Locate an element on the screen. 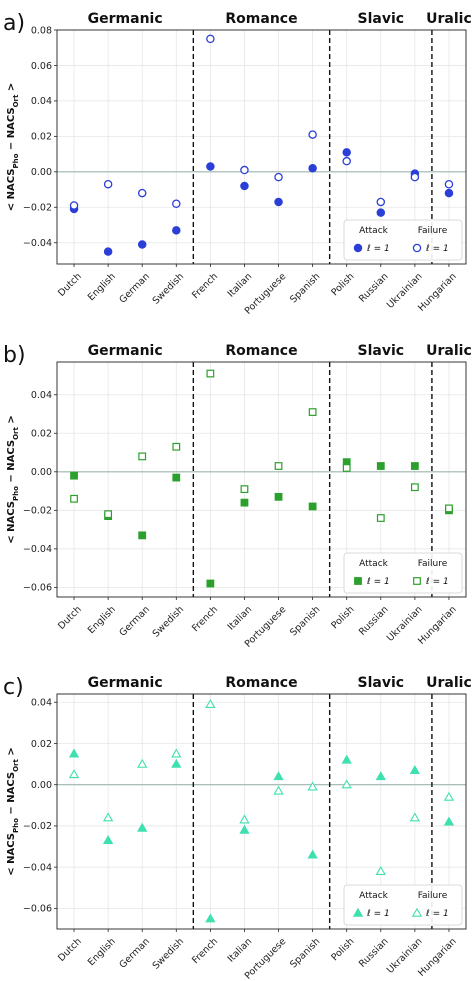 The image size is (474, 981). x-tick-label-russian: Russian is located at coordinates (374, 953).